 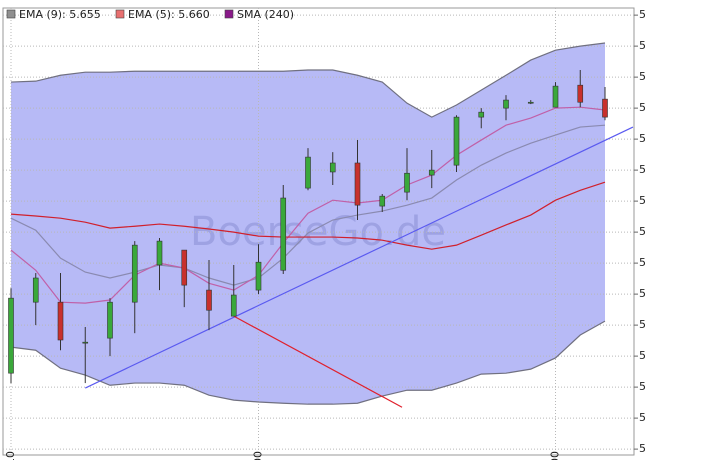 I want to click on x-tick-label: 18:00, so click(x=555, y=455).